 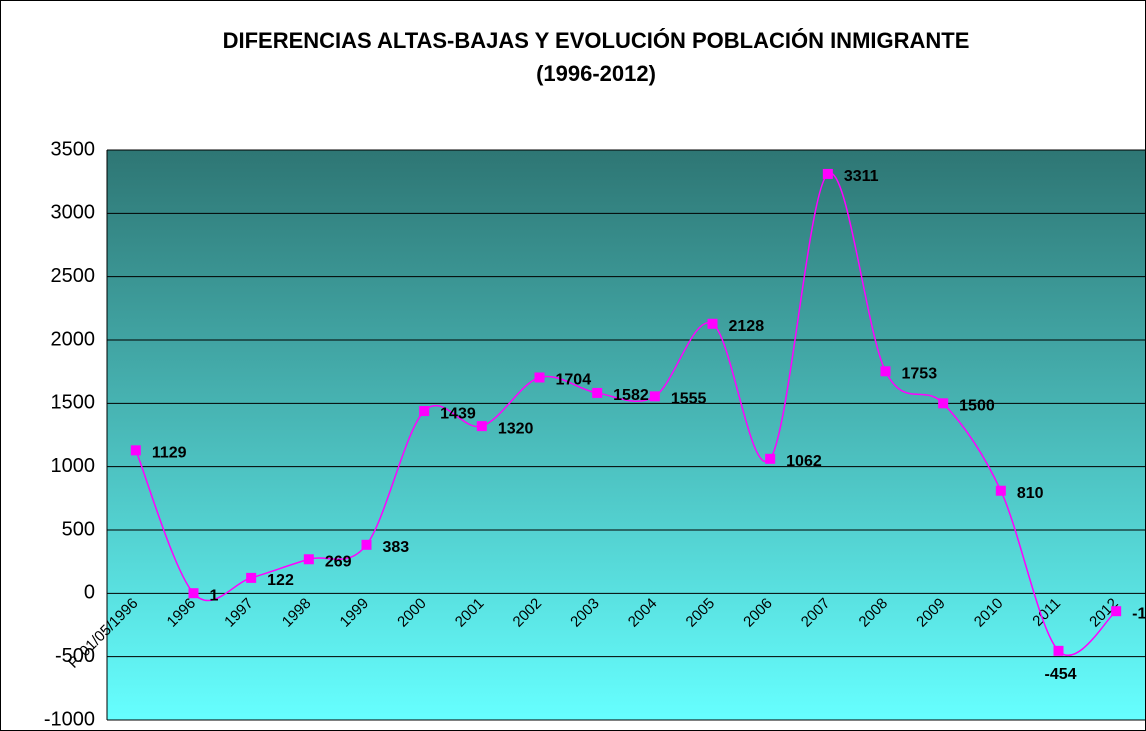 I want to click on data-label: 1439, so click(x=458, y=413).